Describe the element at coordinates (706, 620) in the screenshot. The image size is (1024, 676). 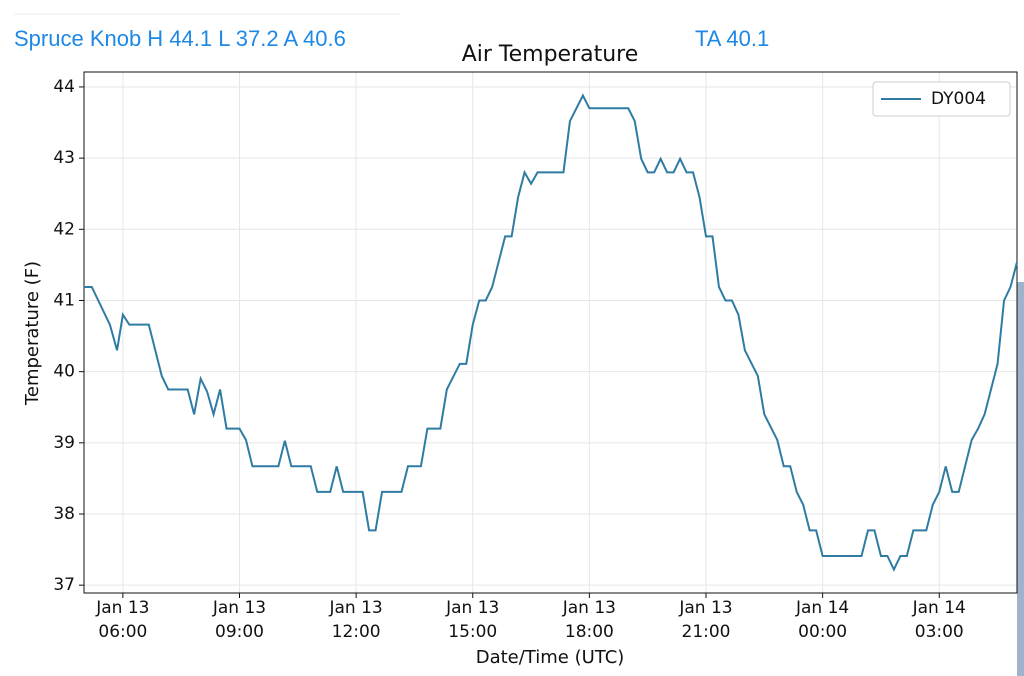
I see `x-tick-label: Jan 13 21:00` at that location.